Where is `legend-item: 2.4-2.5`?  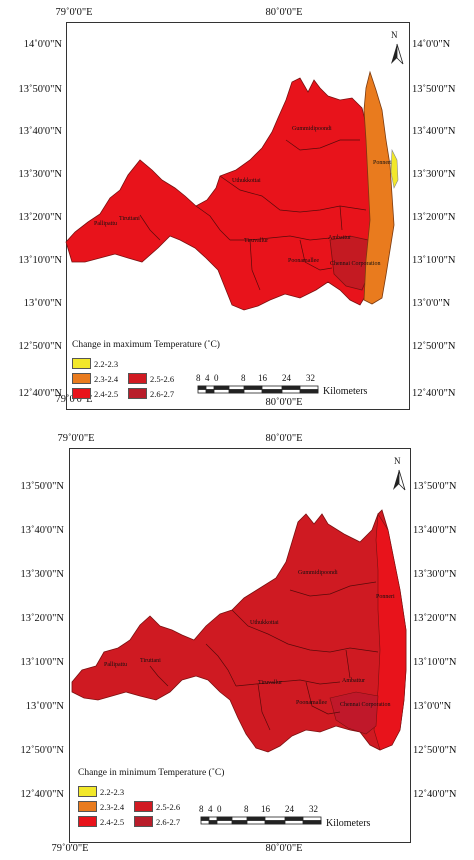
legend-item: 2.4-2.5 is located at coordinates (101, 821).